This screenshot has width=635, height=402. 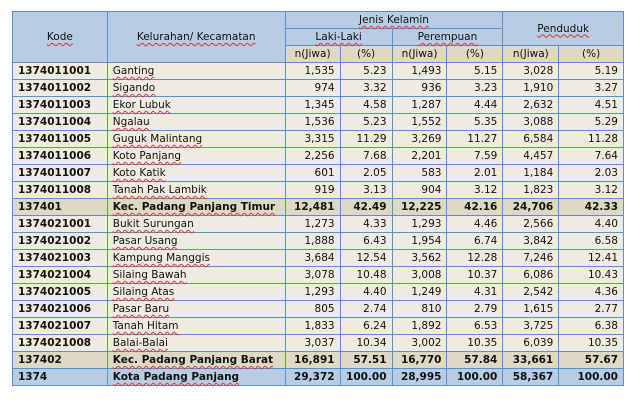 What do you see at coordinates (531, 207) in the screenshot?
I see `total-n-cell: 24,706` at bounding box center [531, 207].